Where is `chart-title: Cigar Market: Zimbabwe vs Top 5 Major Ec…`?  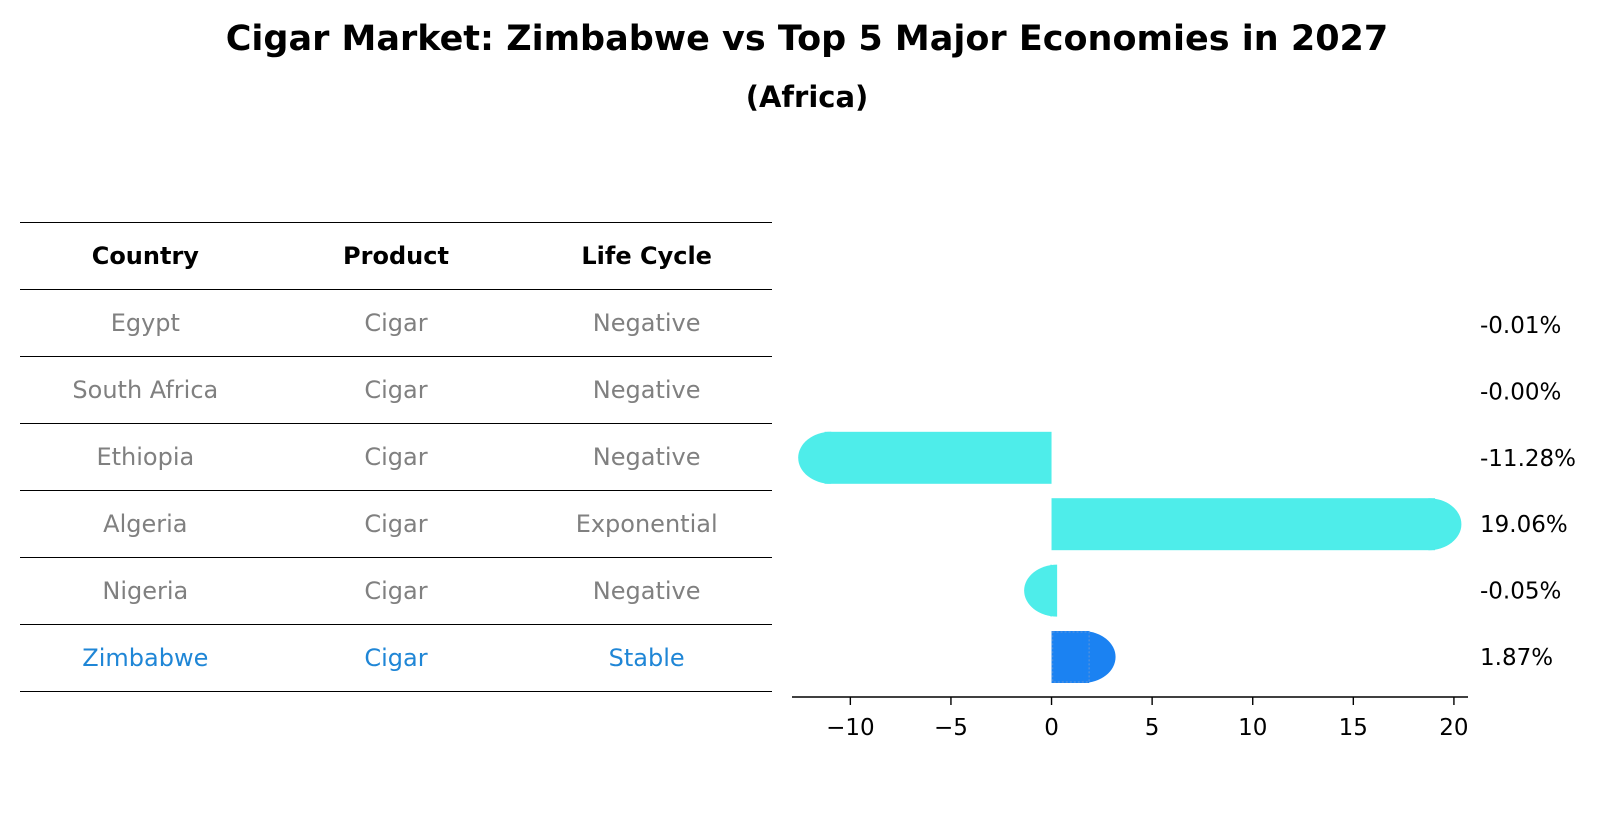 chart-title: Cigar Market: Zimbabwe vs Top 5 Major Ec… is located at coordinates (807, 39).